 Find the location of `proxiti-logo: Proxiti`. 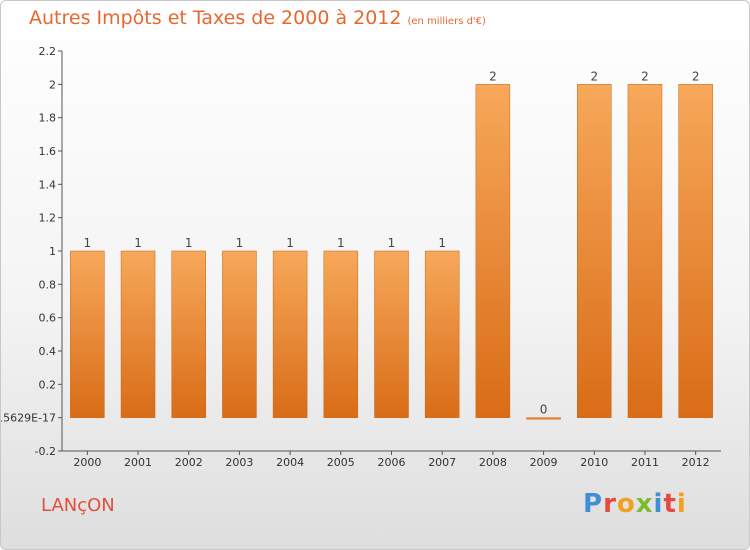

proxiti-logo: Proxiti is located at coordinates (635, 504).